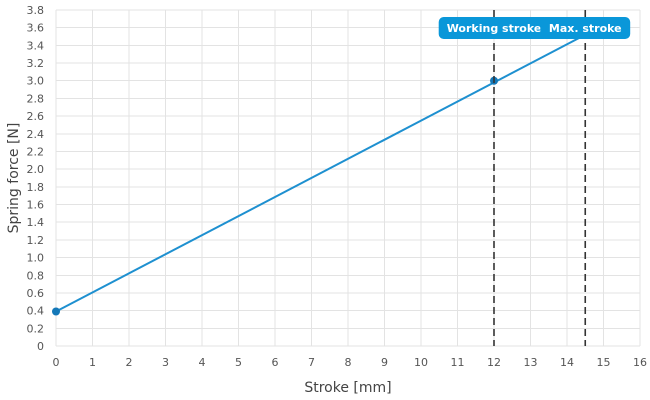 Image resolution: width=650 pixels, height=400 pixels. Describe the element at coordinates (36, 258) in the screenshot. I see `y-tick-label: 1.0` at that location.